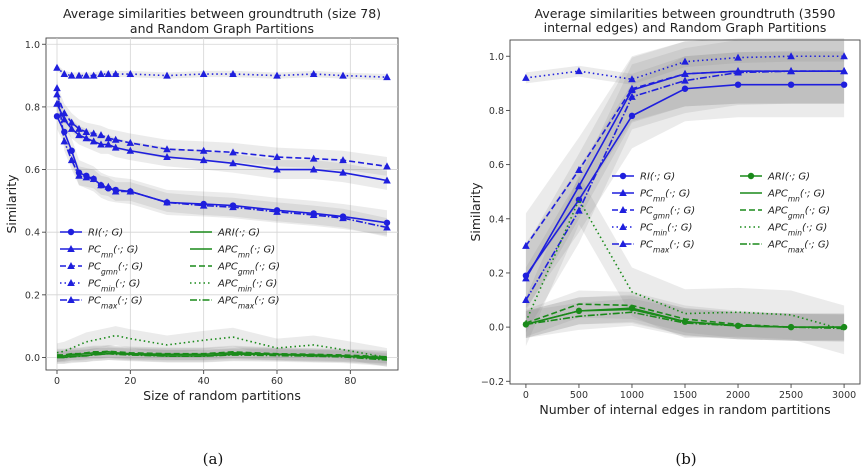  Describe the element at coordinates (222, 28) in the screenshot. I see `chart-title-line-1: and Random Graph Partitions` at that location.